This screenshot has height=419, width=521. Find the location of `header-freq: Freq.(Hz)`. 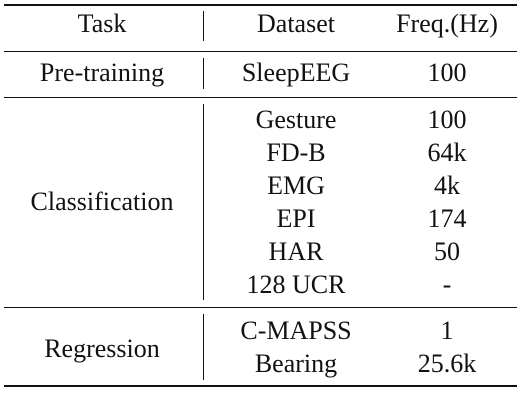

header-freq: Freq.(Hz) is located at coordinates (447, 23).